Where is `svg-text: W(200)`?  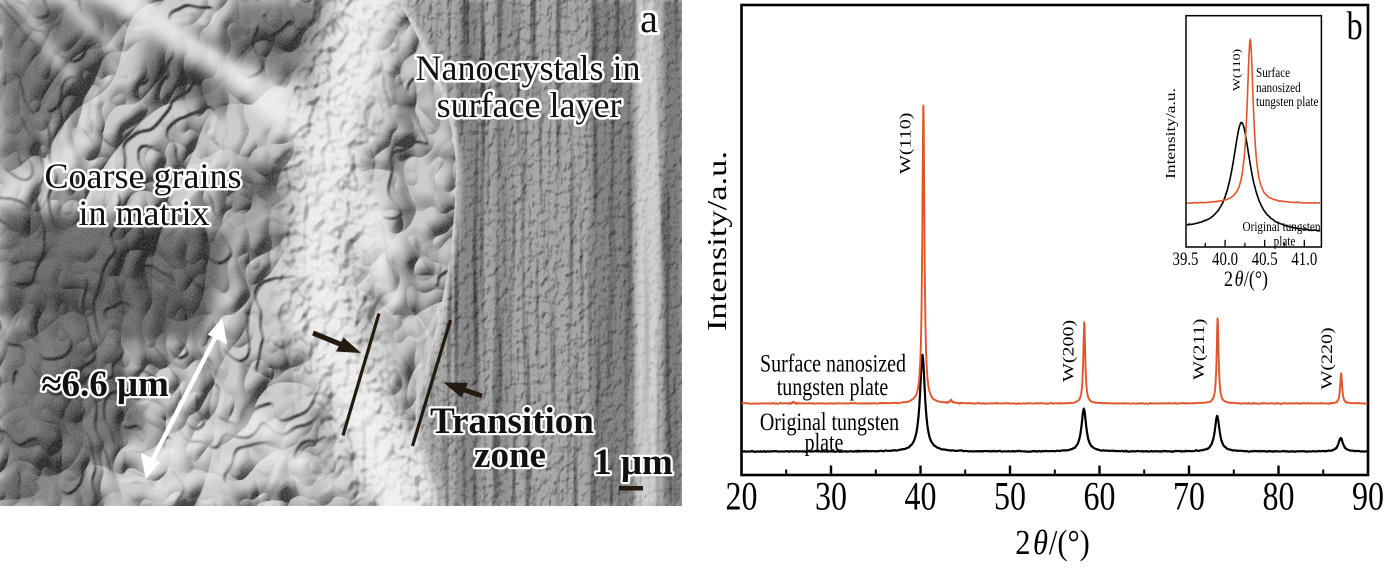 svg-text: W(200) is located at coordinates (1068, 351).